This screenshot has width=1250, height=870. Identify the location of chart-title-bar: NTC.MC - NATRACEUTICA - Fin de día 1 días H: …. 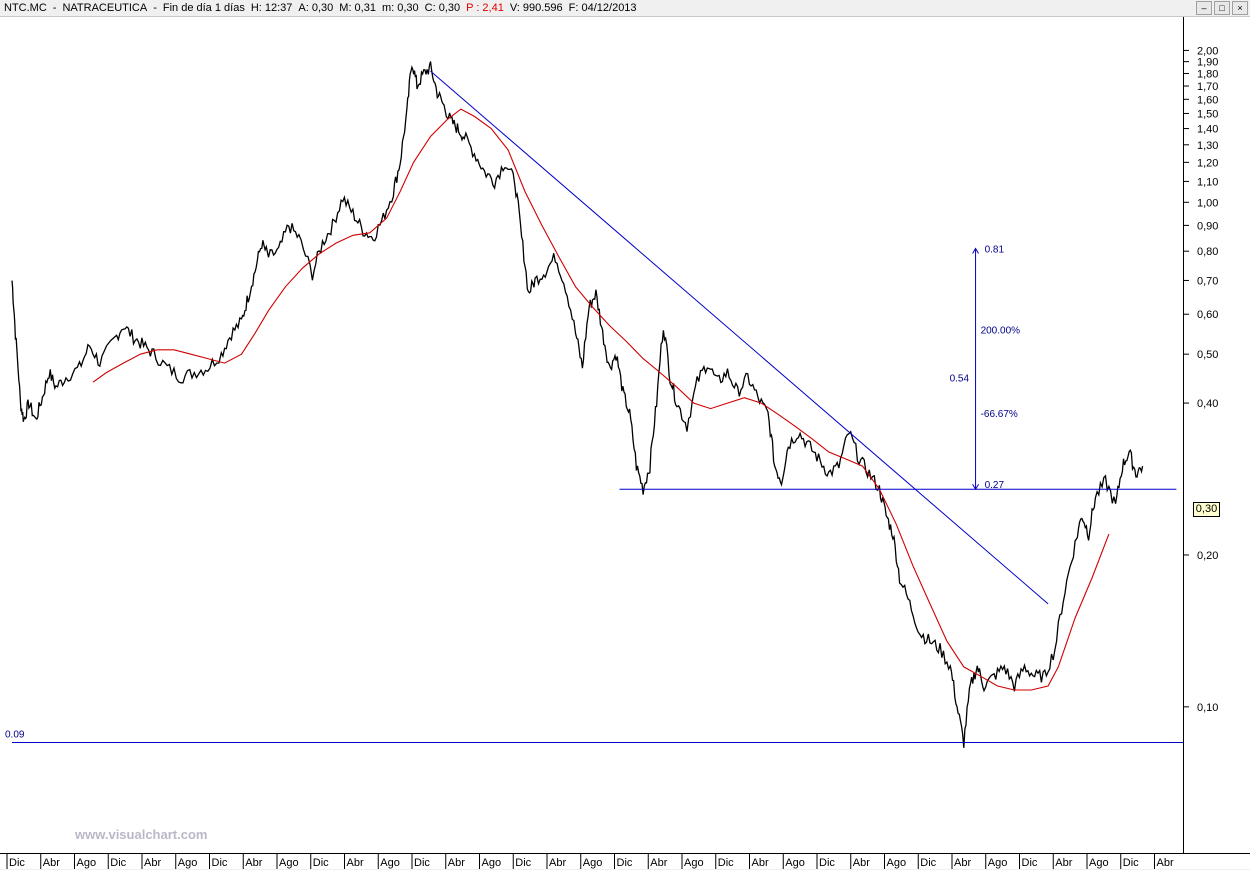
(625, 8).